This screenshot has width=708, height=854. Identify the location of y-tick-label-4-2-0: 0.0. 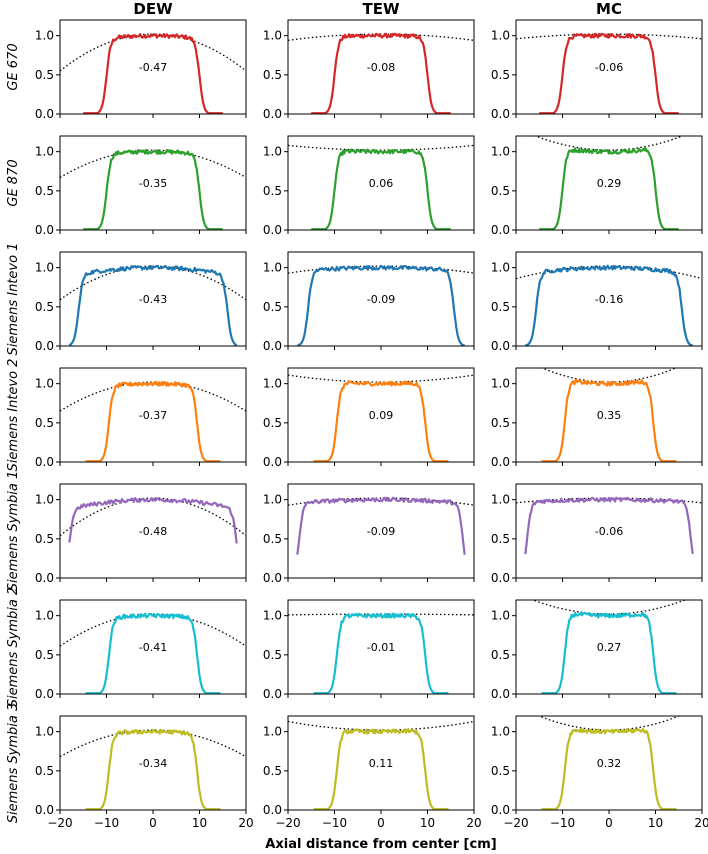
(500, 578).